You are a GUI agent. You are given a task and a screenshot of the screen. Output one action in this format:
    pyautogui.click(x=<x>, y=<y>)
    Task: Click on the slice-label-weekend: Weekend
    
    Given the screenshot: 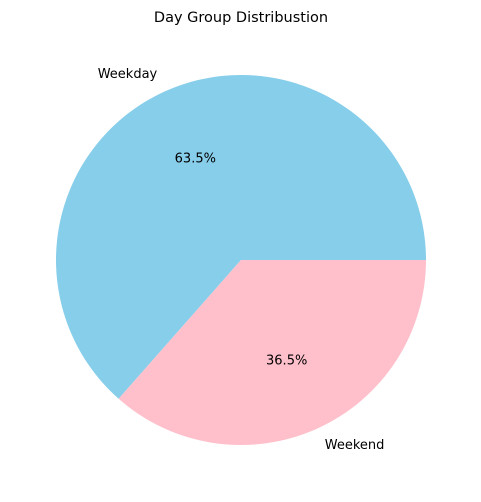 What is the action you would take?
    pyautogui.click(x=355, y=445)
    